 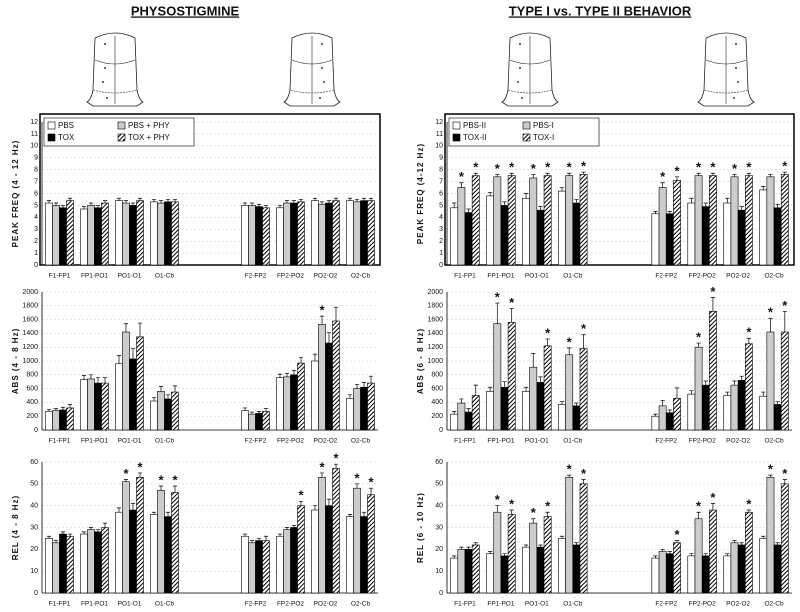 I want to click on x-tick-label: PO1-O1, so click(x=130, y=604).